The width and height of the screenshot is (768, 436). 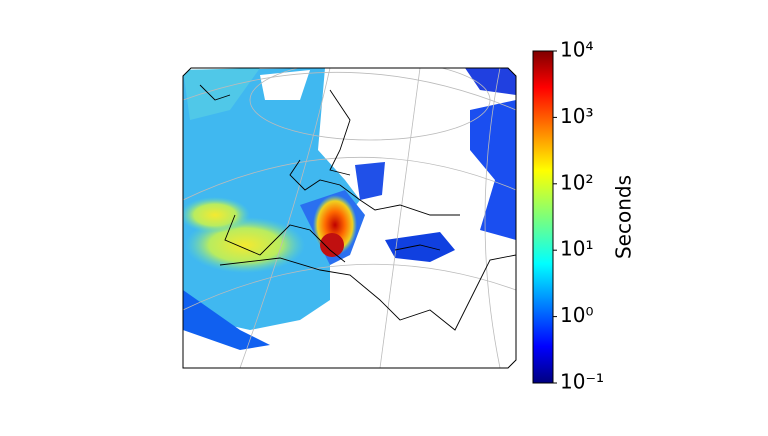 What do you see at coordinates (576, 116) in the screenshot?
I see `colorbar-tick-label: 10³` at bounding box center [576, 116].